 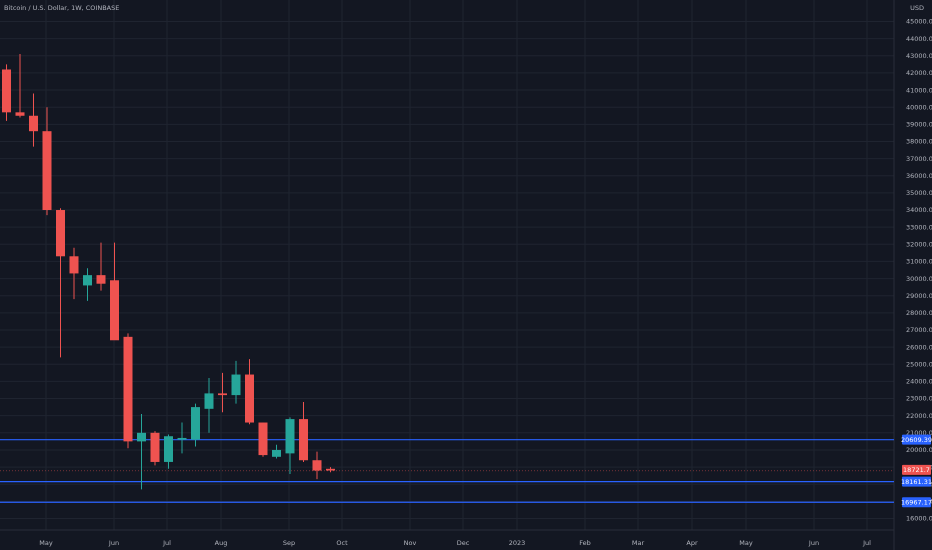 What do you see at coordinates (919, 330) in the screenshot?
I see `y-tick-label: 27000.00` at bounding box center [919, 330].